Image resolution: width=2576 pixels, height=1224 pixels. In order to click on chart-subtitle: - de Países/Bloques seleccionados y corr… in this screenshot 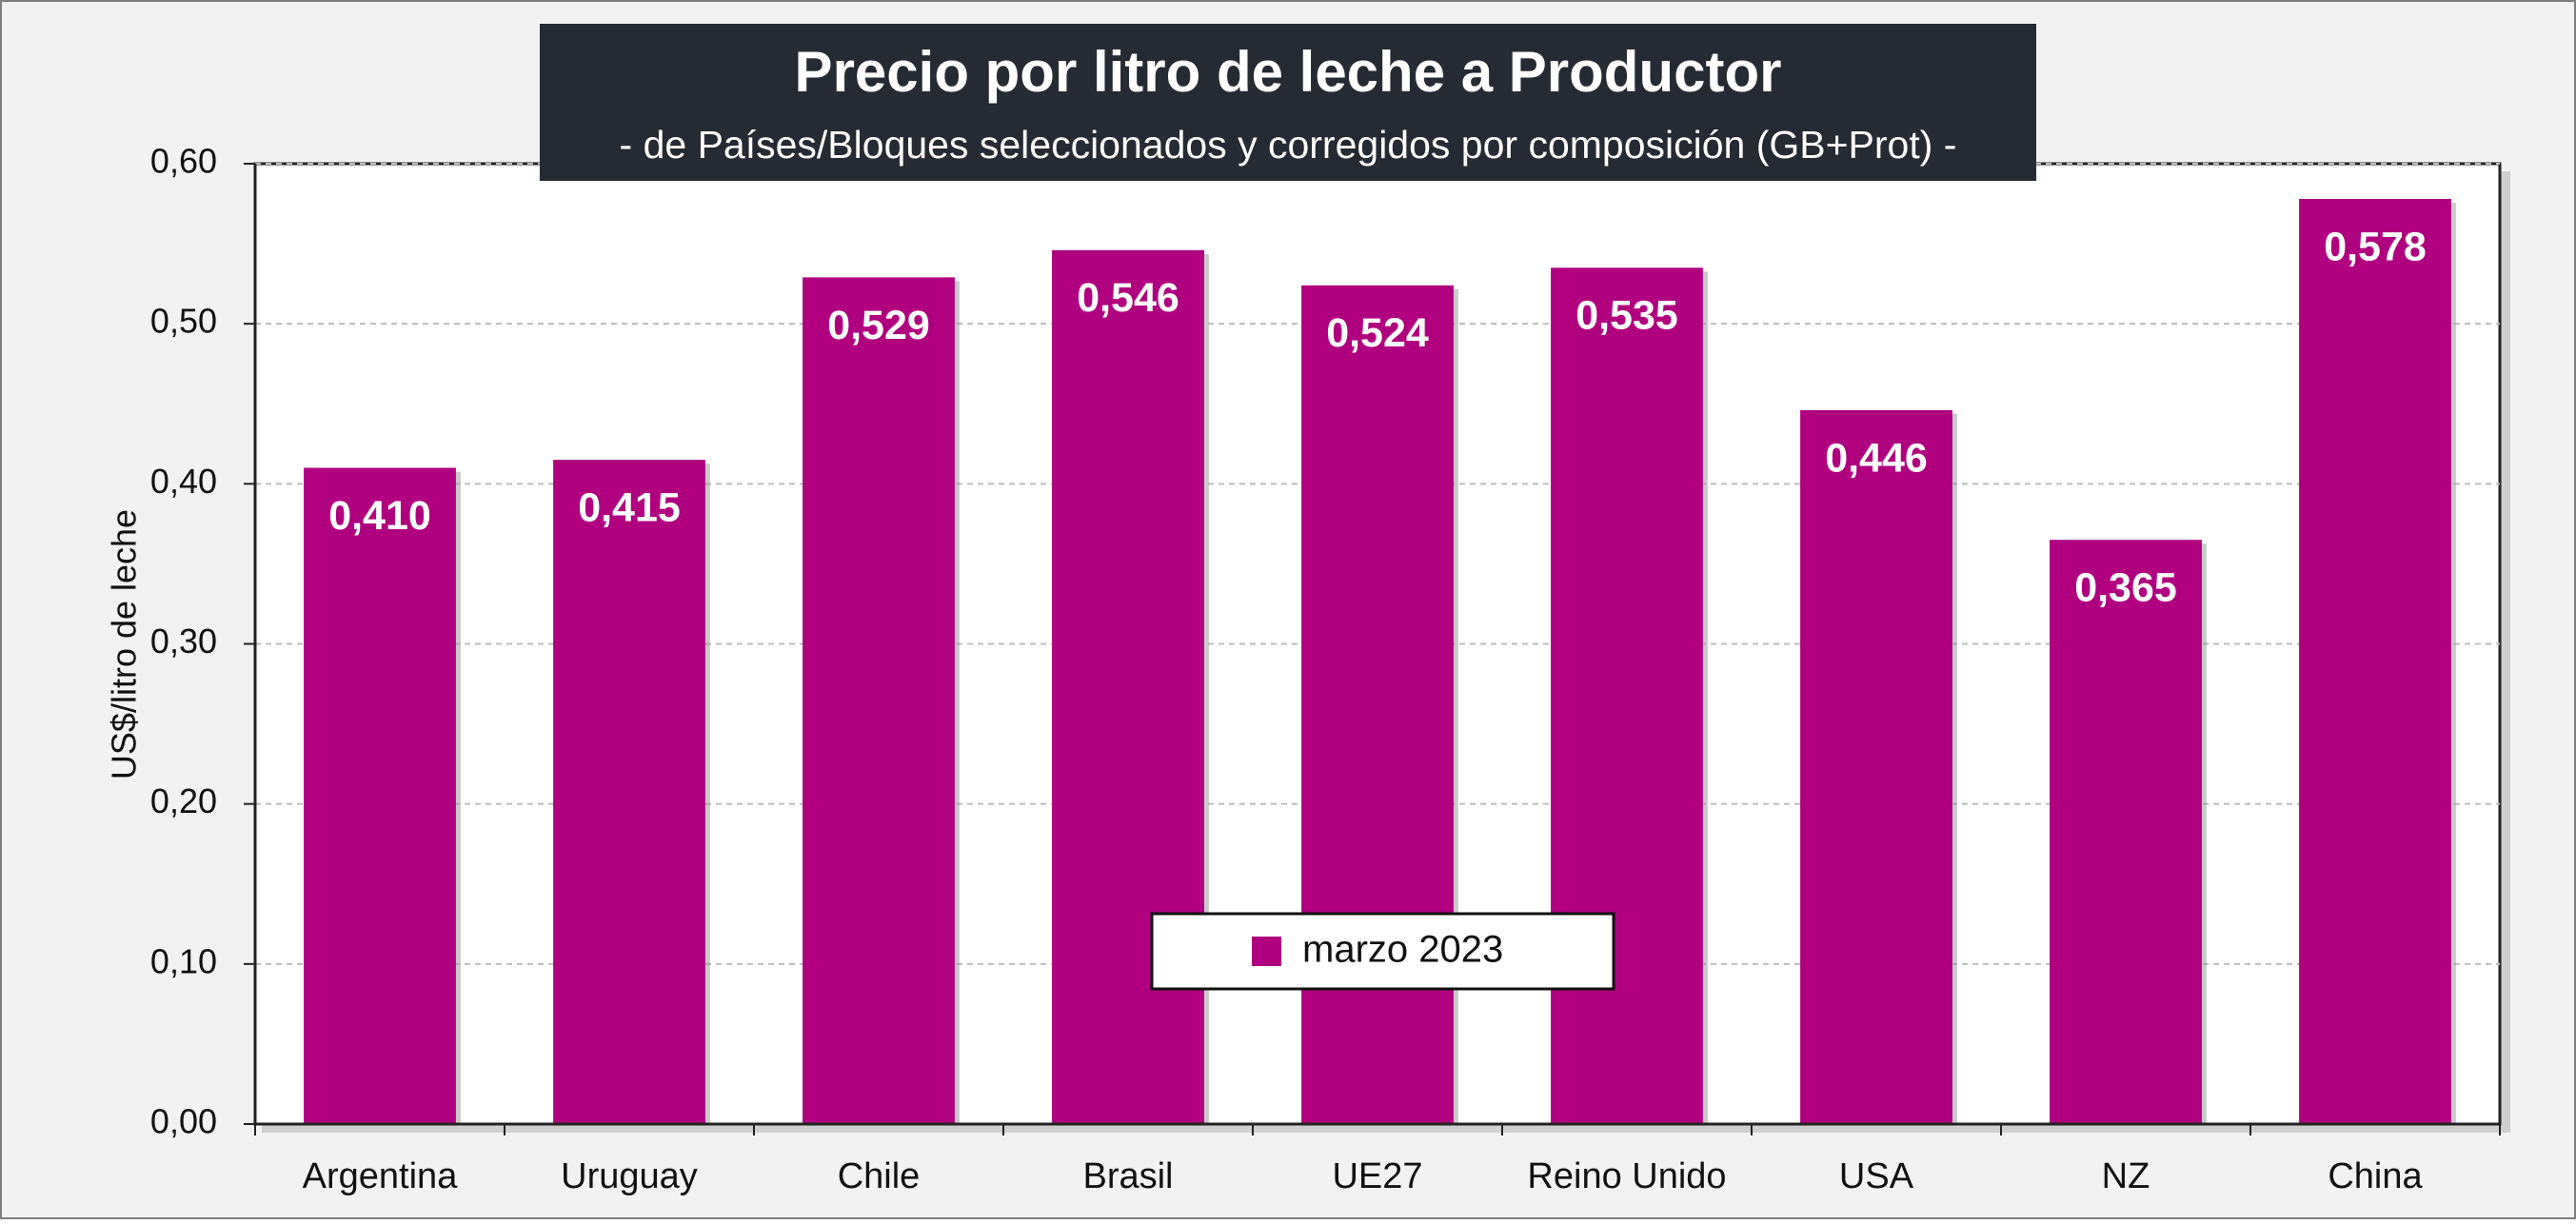, I will do `click(1288, 145)`.